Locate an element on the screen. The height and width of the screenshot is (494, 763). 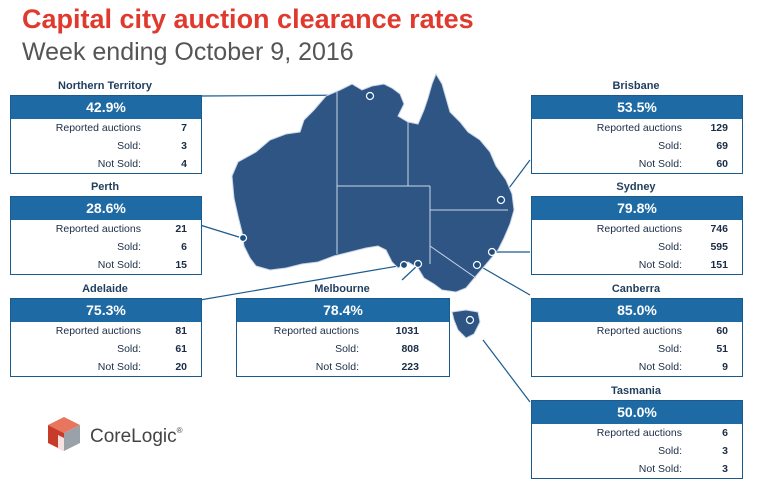
row-not-sold: Not Sold: 20 is located at coordinates (106, 367).